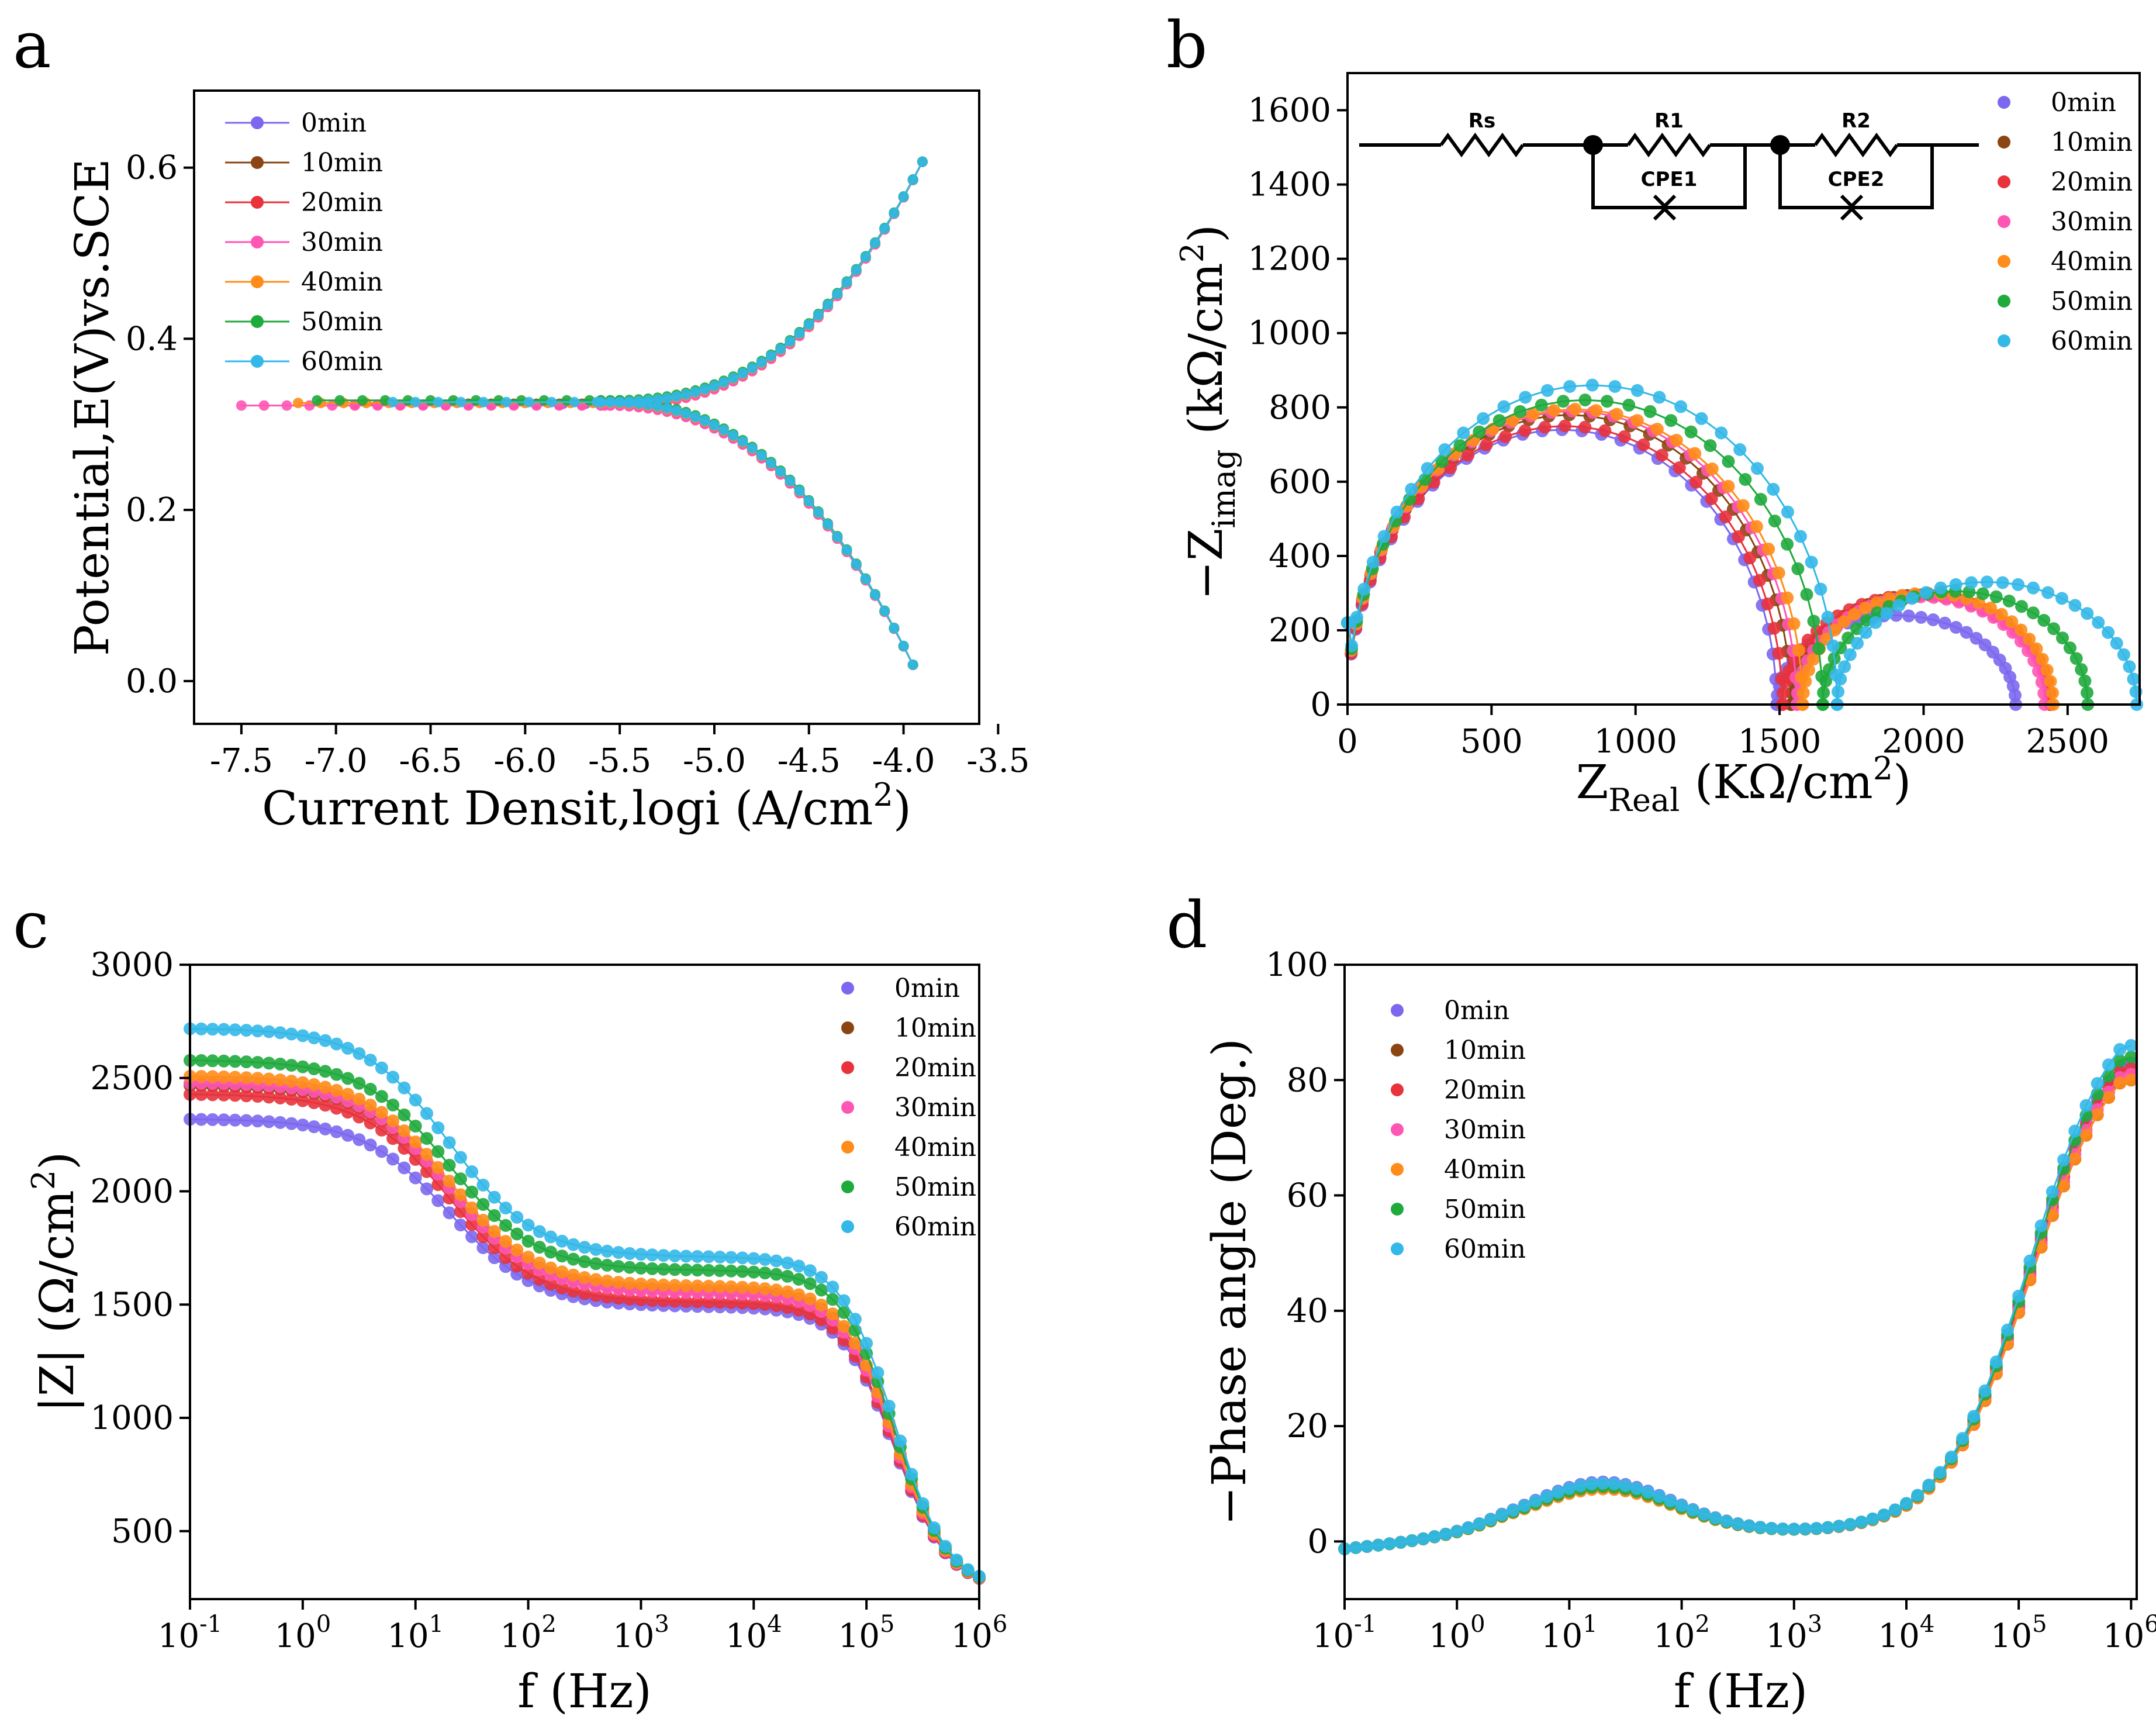 This screenshot has width=2156, height=1733. Describe the element at coordinates (1206, 234) in the screenshot. I see `label-part: )` at that location.